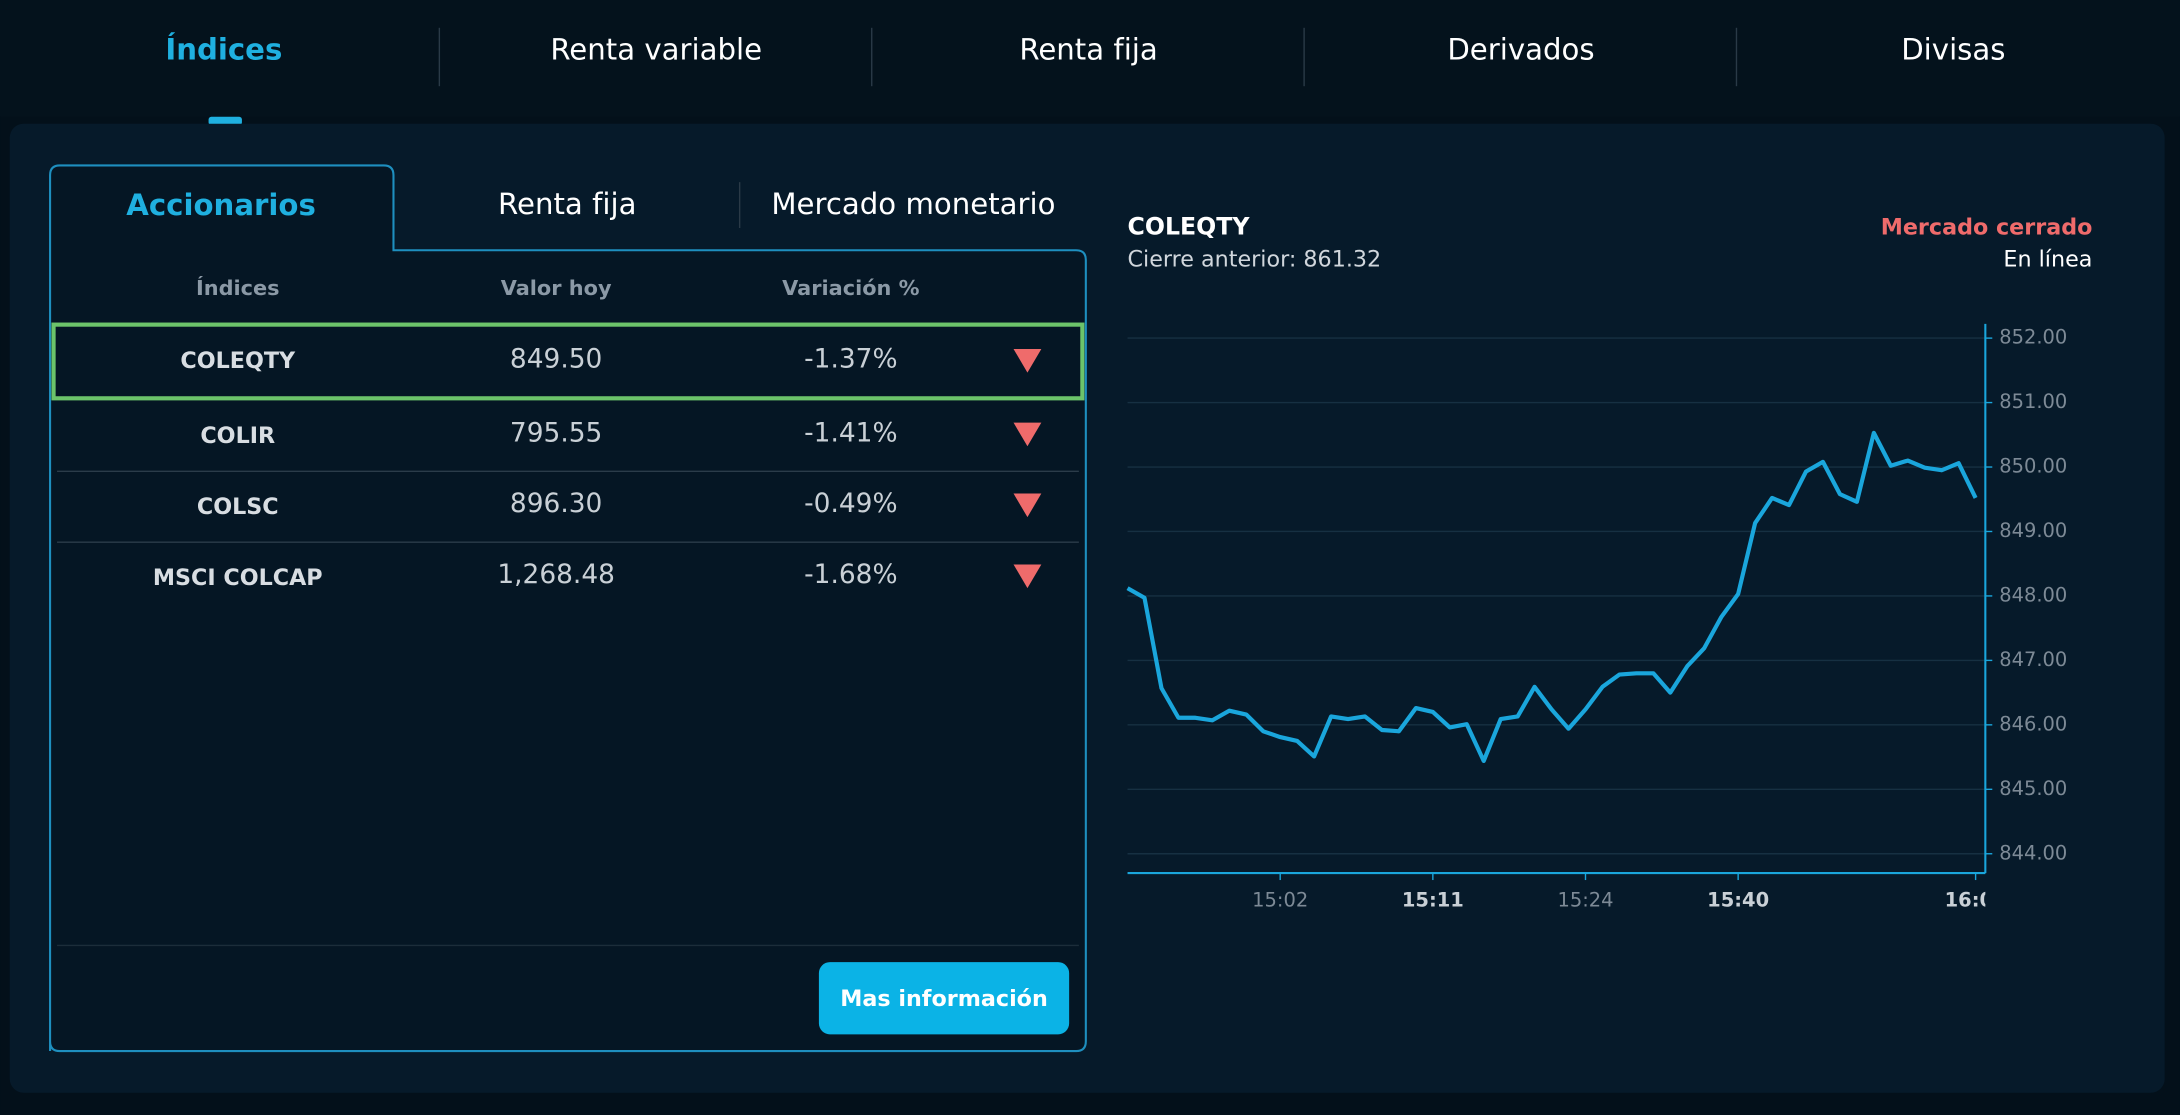 This screenshot has height=1115, width=2180. I want to click on subtab: Mercado monetario, so click(913, 204).